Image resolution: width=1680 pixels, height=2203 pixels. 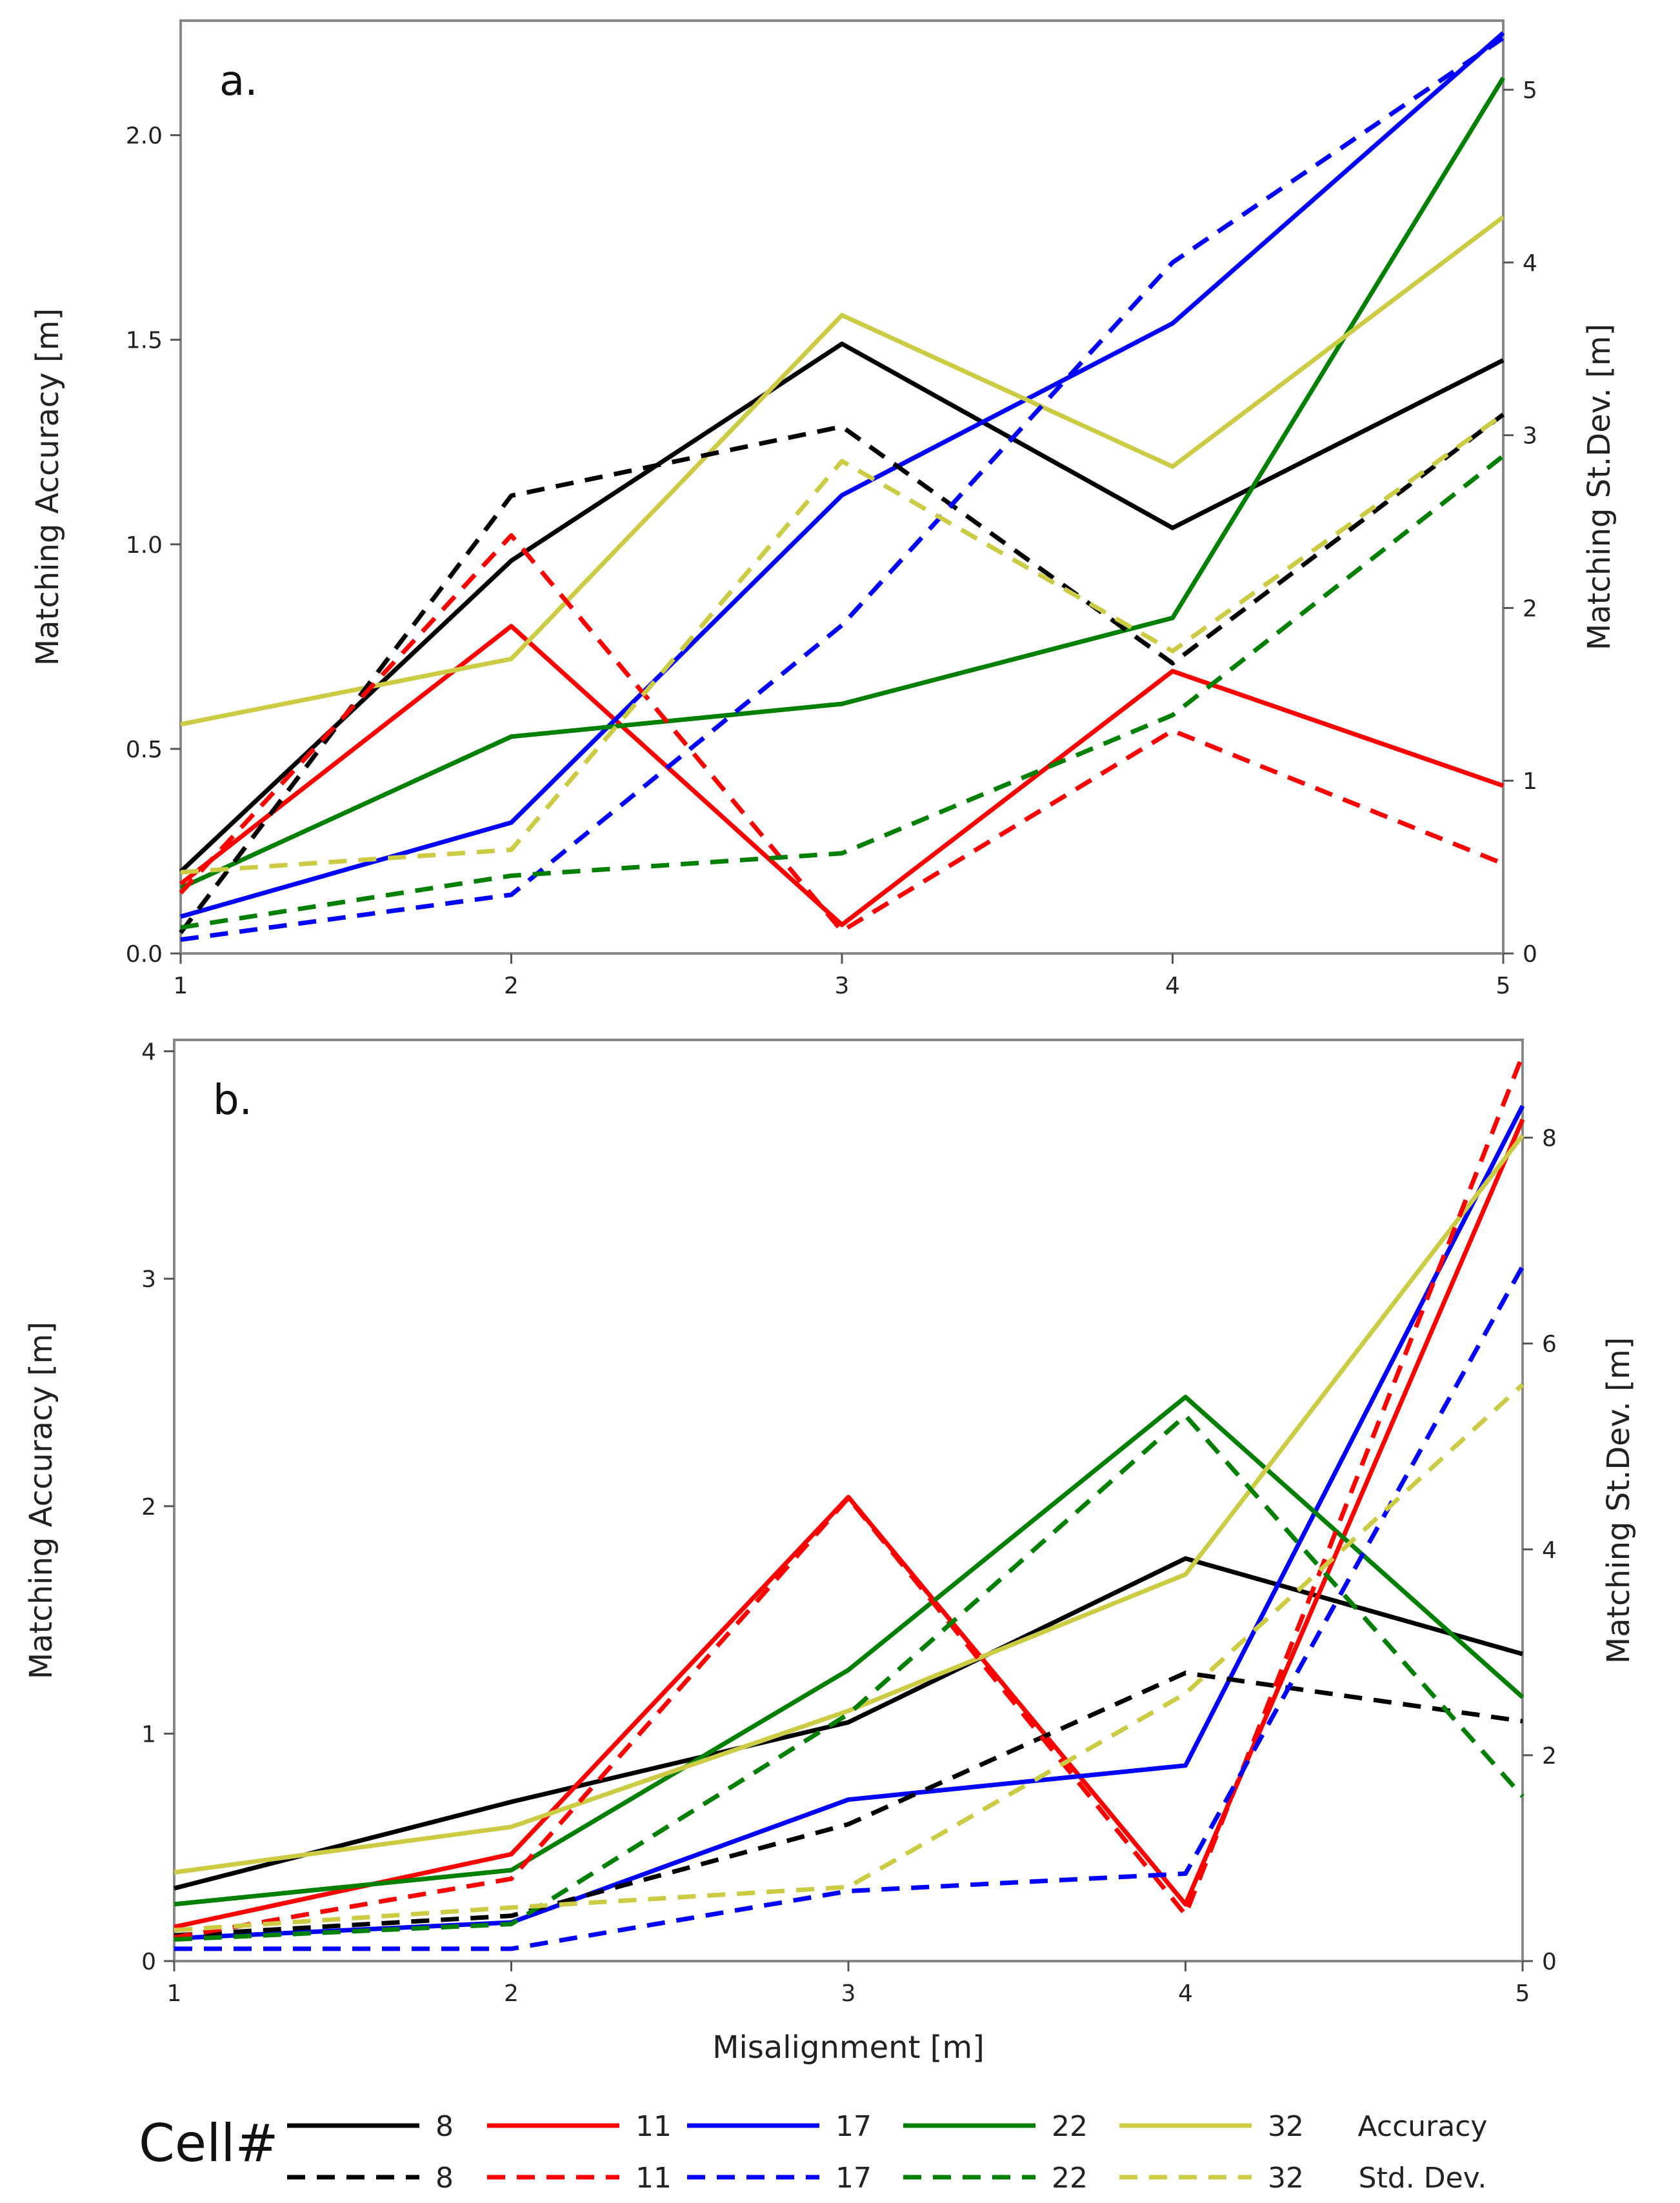 What do you see at coordinates (1423, 2178) in the screenshot?
I see `legend-row-label: Std. Dev.` at bounding box center [1423, 2178].